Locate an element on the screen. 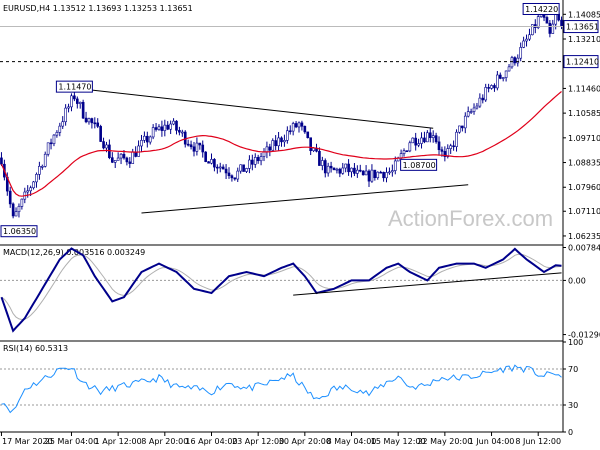 The height and width of the screenshot is (450, 600). price-annotation-label: 1.14220 is located at coordinates (541, 9).